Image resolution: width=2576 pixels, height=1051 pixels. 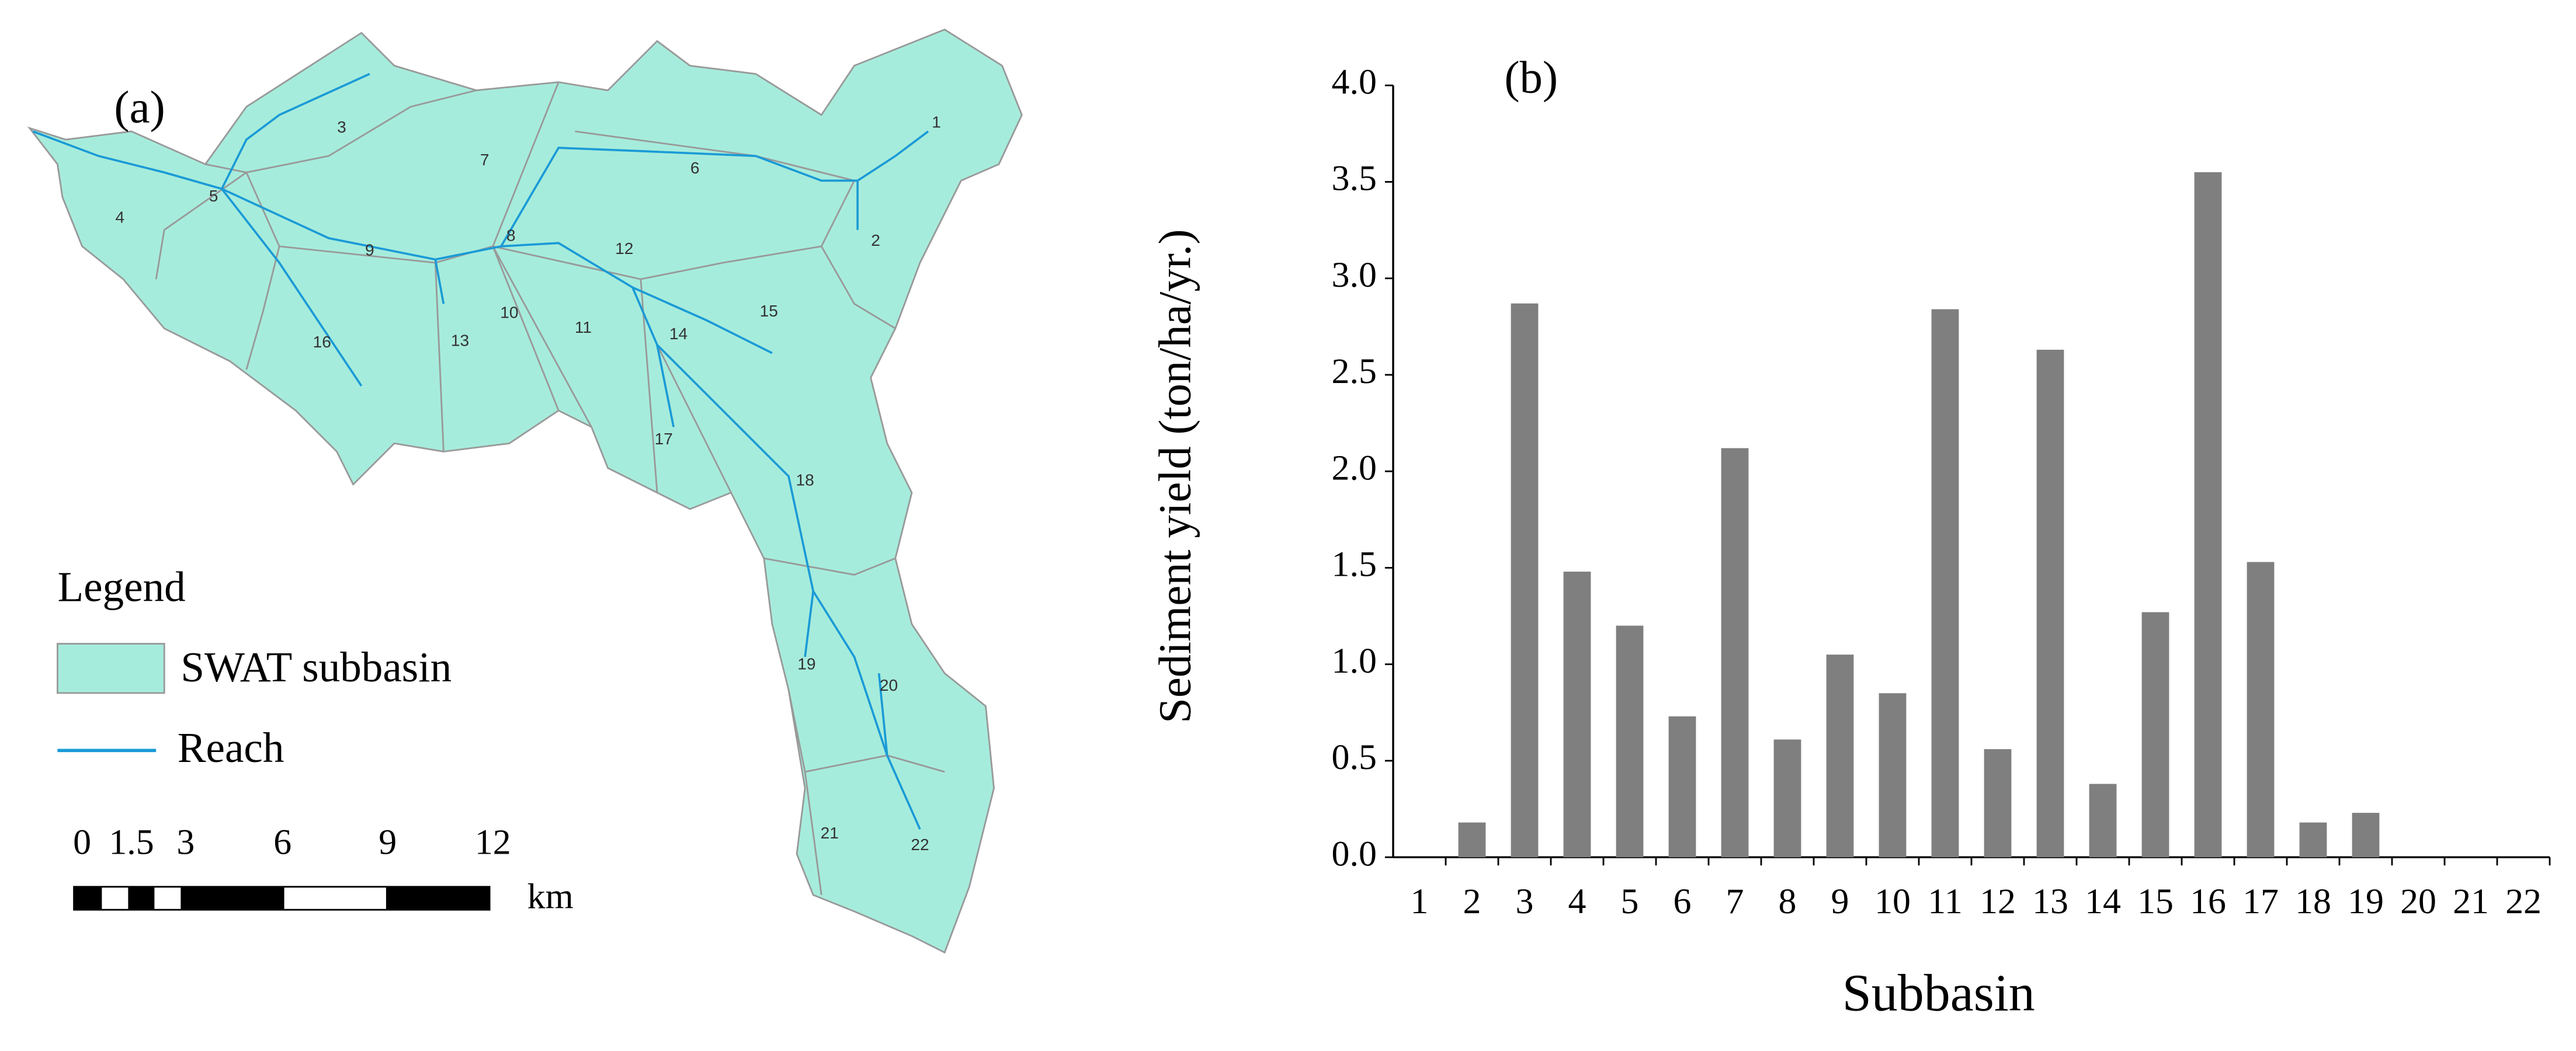 What do you see at coordinates (1472, 901) in the screenshot?
I see `x-tick-label: 2` at bounding box center [1472, 901].